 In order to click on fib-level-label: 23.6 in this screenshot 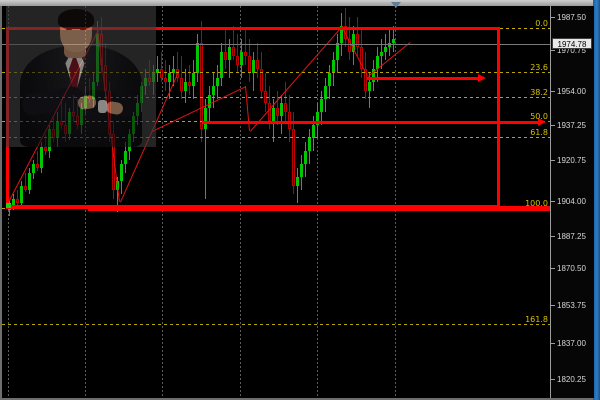, I will do `click(539, 67)`.